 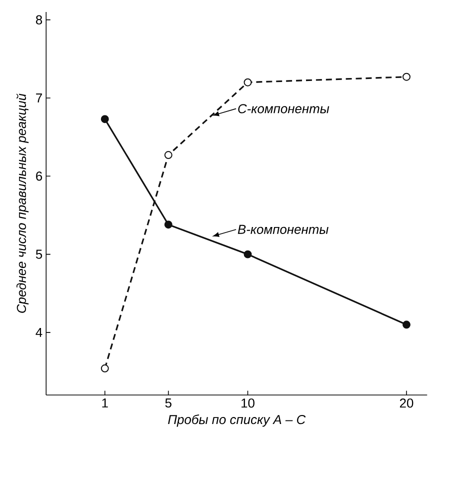 What do you see at coordinates (105, 403) in the screenshot?
I see `x-tick-label: 1` at bounding box center [105, 403].